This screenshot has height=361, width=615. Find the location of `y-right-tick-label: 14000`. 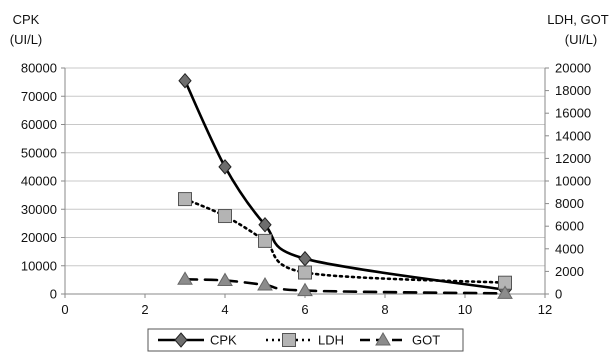

y-right-tick-label: 14000 is located at coordinates (573, 135).